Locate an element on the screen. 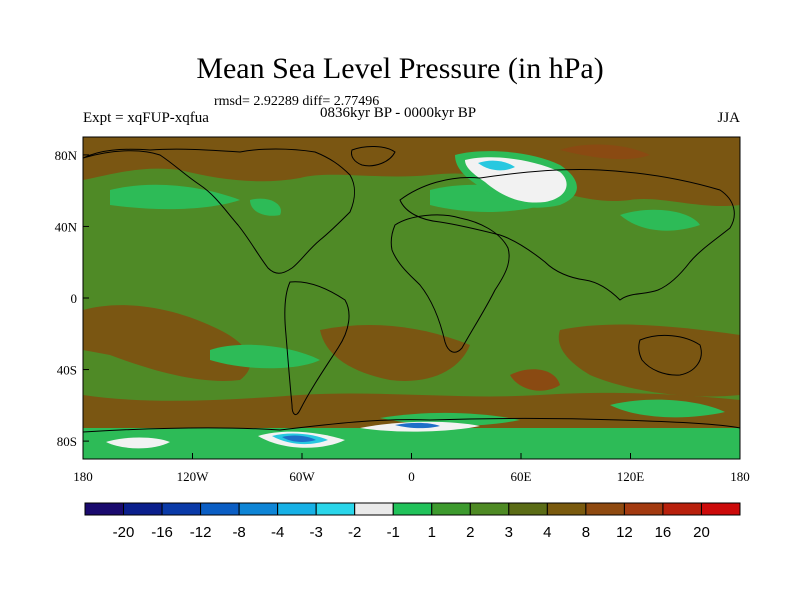  map-title: Mean Sea Level Pressure (in hPa) is located at coordinates (400, 68).